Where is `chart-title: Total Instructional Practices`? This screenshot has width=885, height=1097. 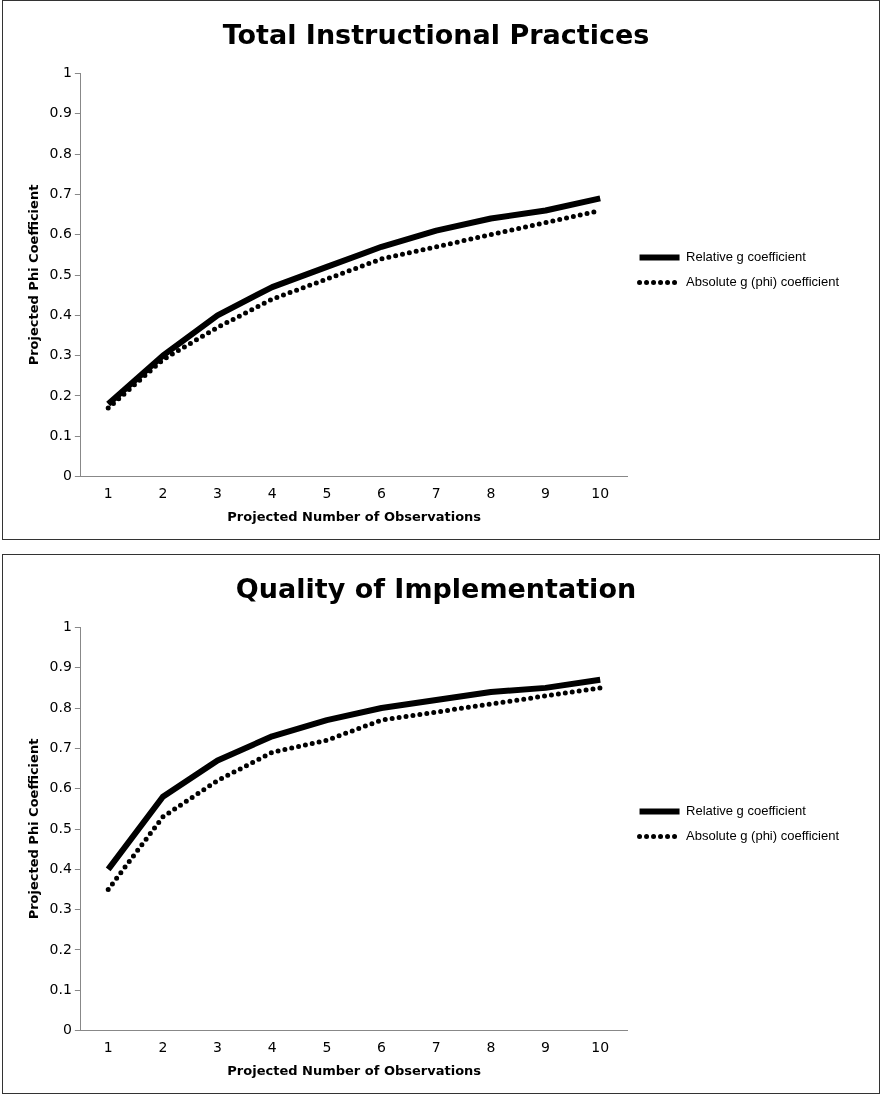 chart-title: Total Instructional Practices is located at coordinates (436, 35).